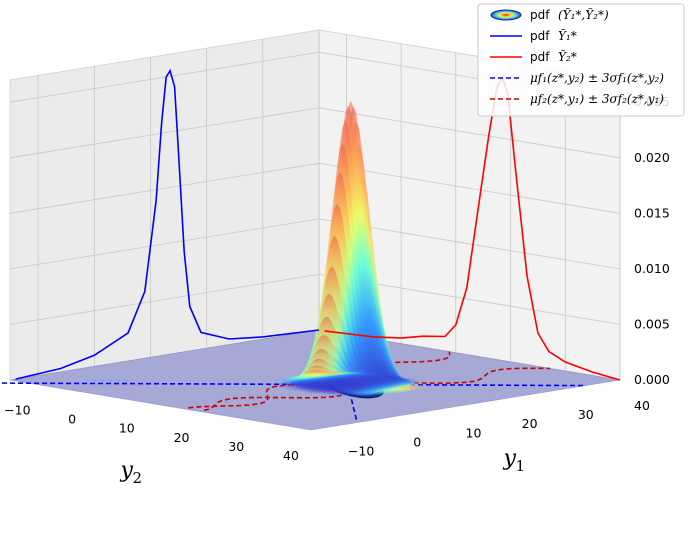  I want to click on axis-label-y2: y, so click(127, 470).